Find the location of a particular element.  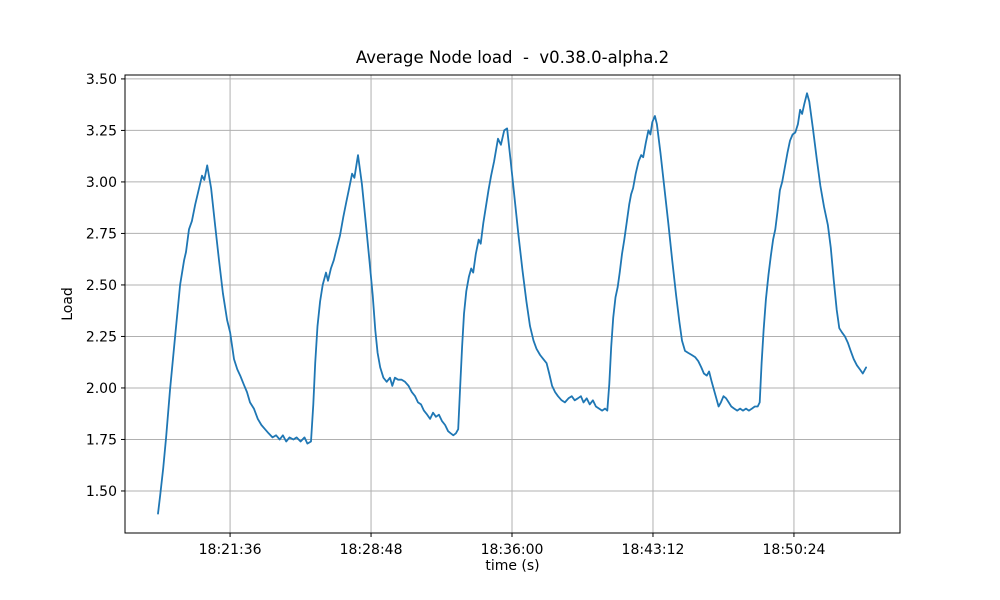

x-tick-label: 18:28:48 is located at coordinates (371, 550).